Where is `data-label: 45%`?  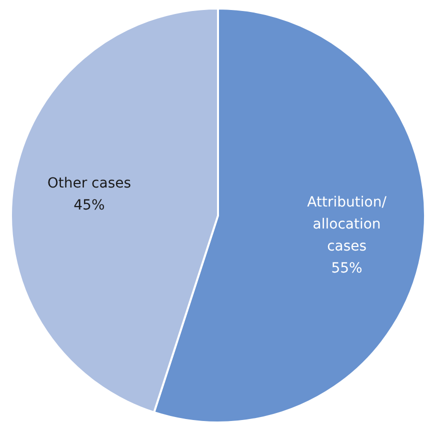 data-label: 45% is located at coordinates (89, 206).